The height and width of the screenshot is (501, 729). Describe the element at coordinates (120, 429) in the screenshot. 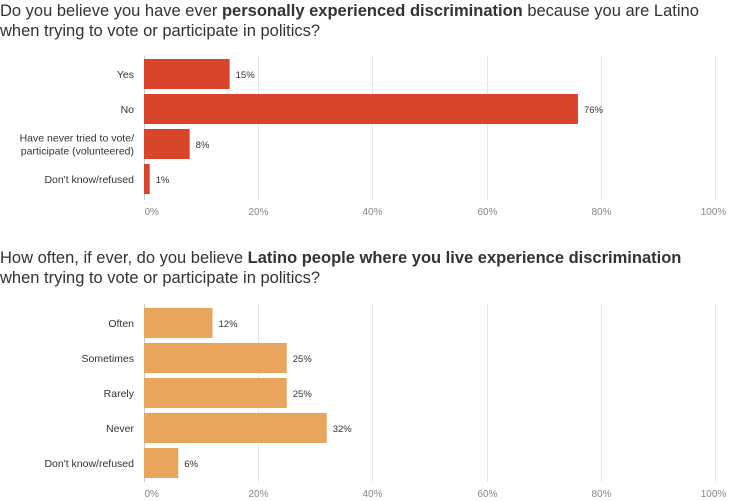

I see `chart-2-category-label: Never` at that location.